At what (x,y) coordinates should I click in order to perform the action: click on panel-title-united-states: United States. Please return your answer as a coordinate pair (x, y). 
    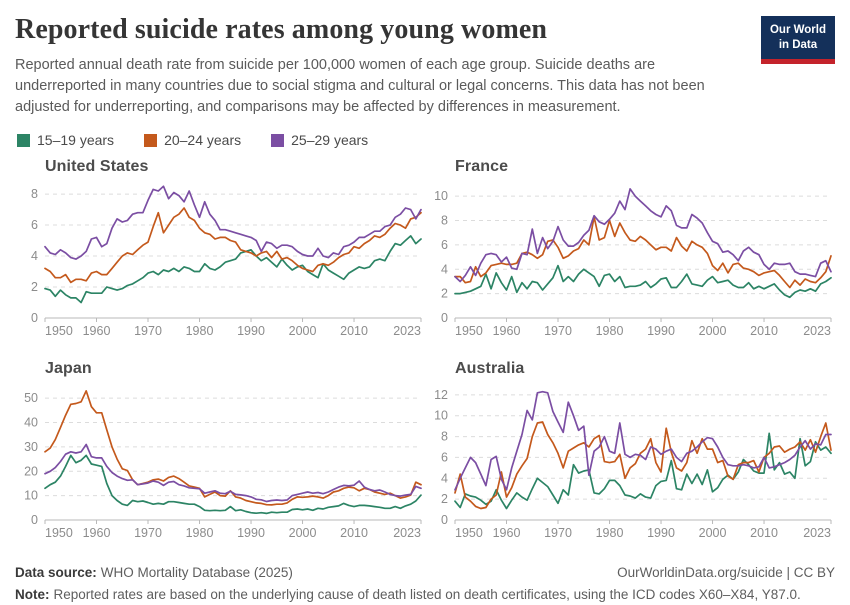
    Looking at the image, I should click on (97, 167).